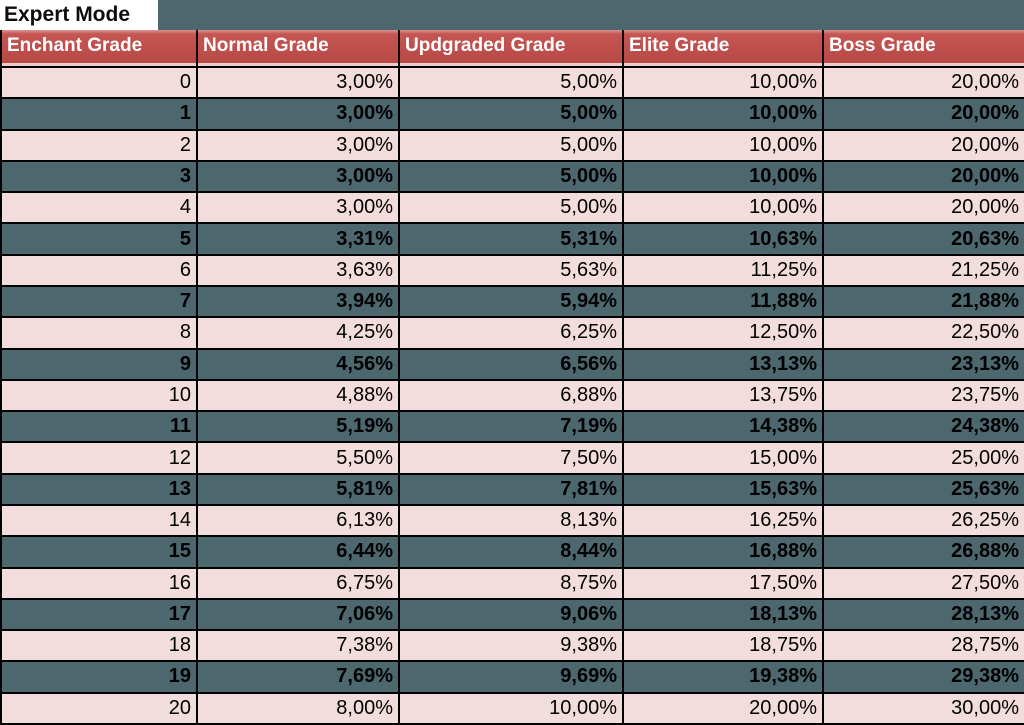  What do you see at coordinates (99, 145) in the screenshot?
I see `enchant-grade-cell: 2` at bounding box center [99, 145].